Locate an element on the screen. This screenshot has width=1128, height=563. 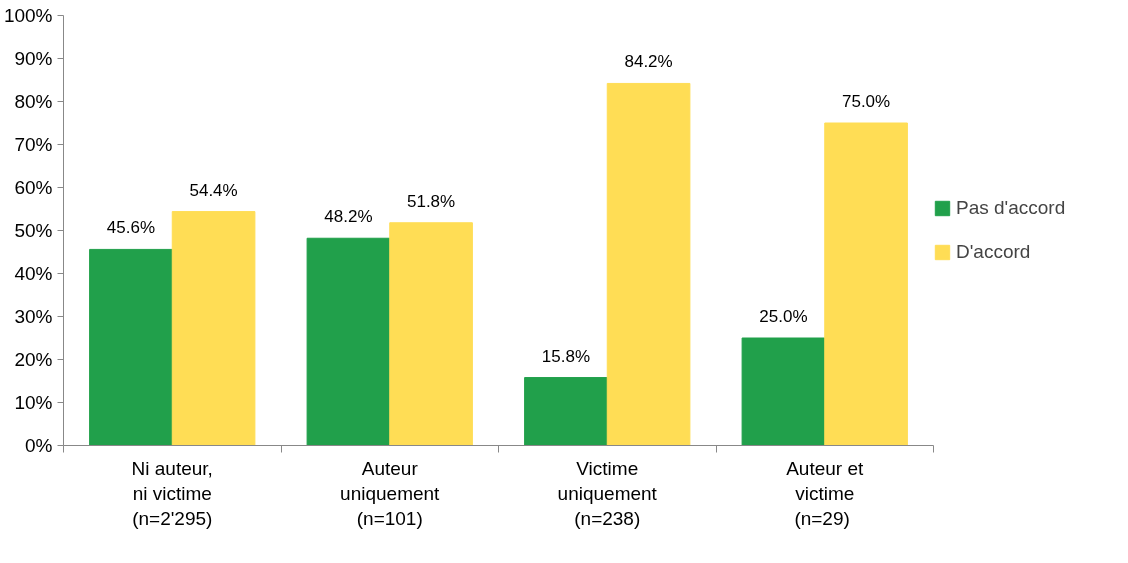
y-tick-label: 0% is located at coordinates (39, 445).